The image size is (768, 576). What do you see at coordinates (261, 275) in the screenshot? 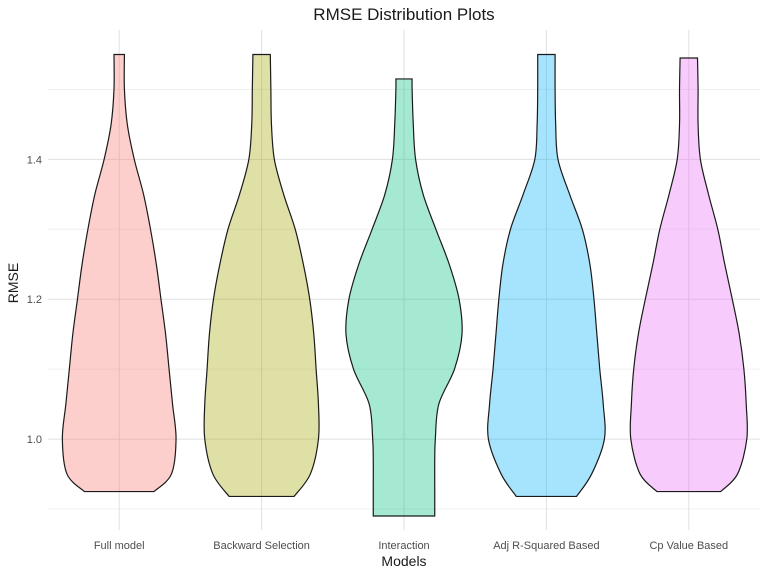
I see `violin-backward-selection` at bounding box center [261, 275].